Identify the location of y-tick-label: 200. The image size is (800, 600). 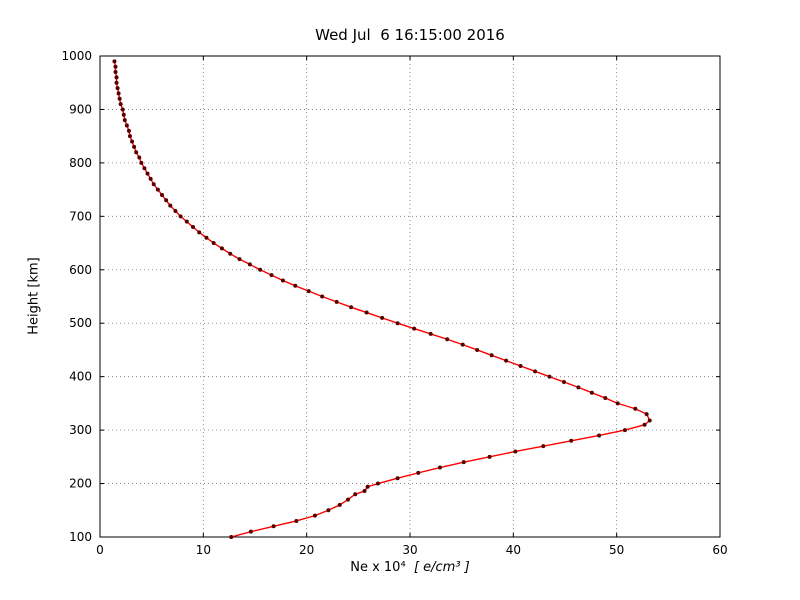
(80, 484).